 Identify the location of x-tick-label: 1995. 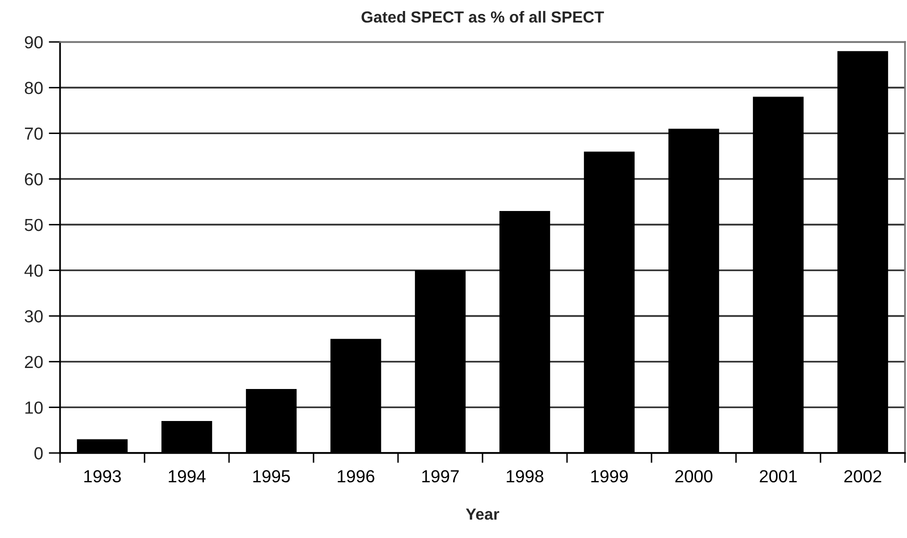
(271, 476).